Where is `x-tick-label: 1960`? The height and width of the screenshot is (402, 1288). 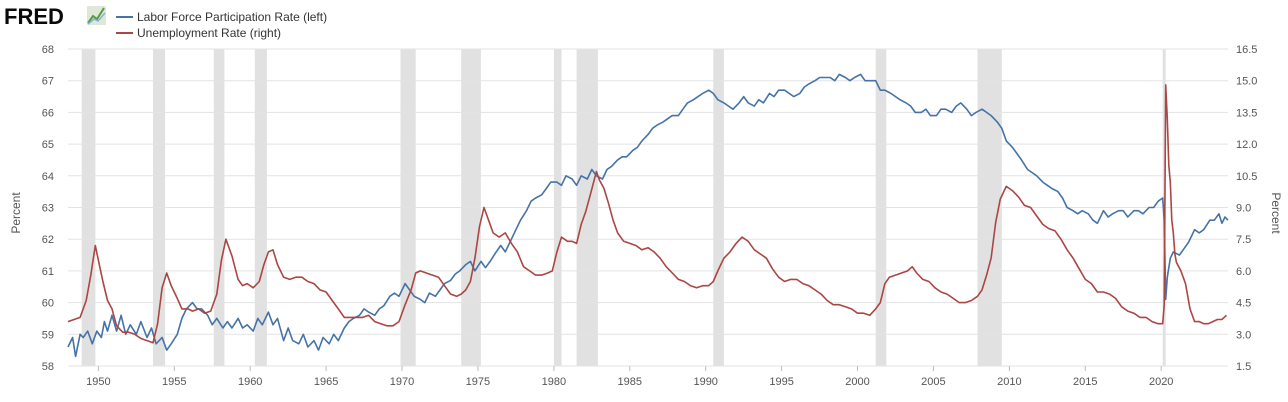
x-tick-label: 1960 is located at coordinates (250, 382).